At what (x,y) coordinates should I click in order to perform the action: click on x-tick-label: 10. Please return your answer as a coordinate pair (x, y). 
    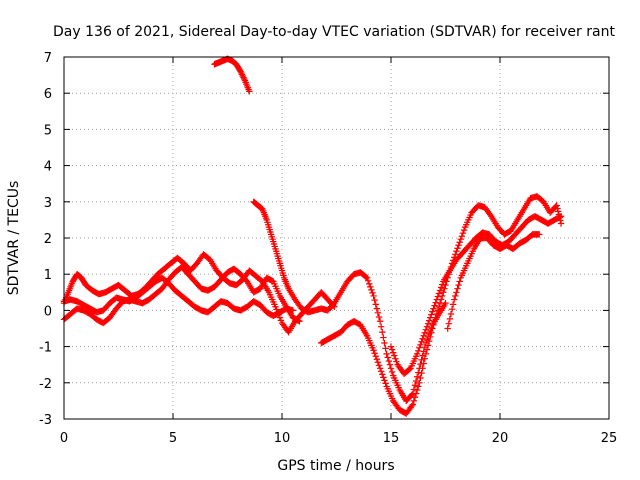
    Looking at the image, I should click on (282, 438).